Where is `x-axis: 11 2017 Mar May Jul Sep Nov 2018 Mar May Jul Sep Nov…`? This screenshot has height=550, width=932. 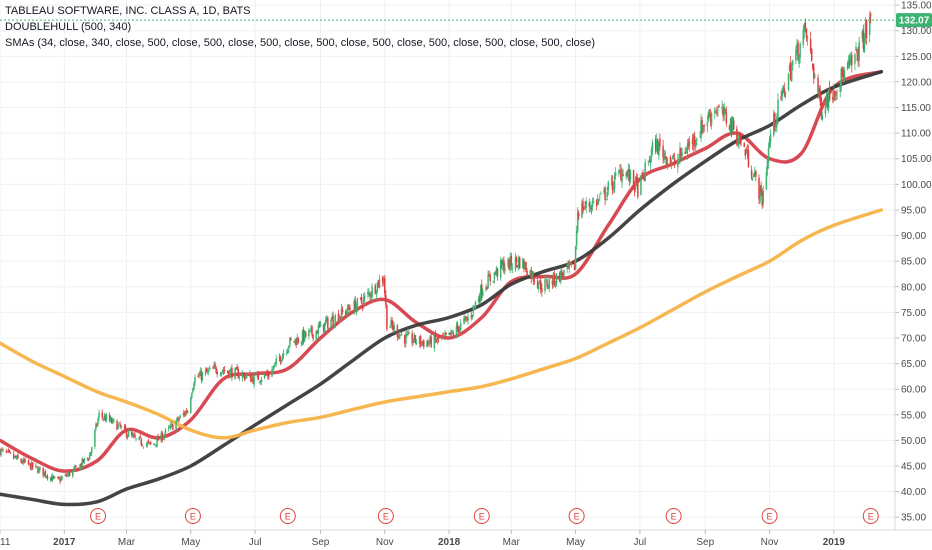
x-axis: 11 2017 Mar May Jul Sep Nov 2018 Mar May Jul Sep Nov… is located at coordinates (422, 539).